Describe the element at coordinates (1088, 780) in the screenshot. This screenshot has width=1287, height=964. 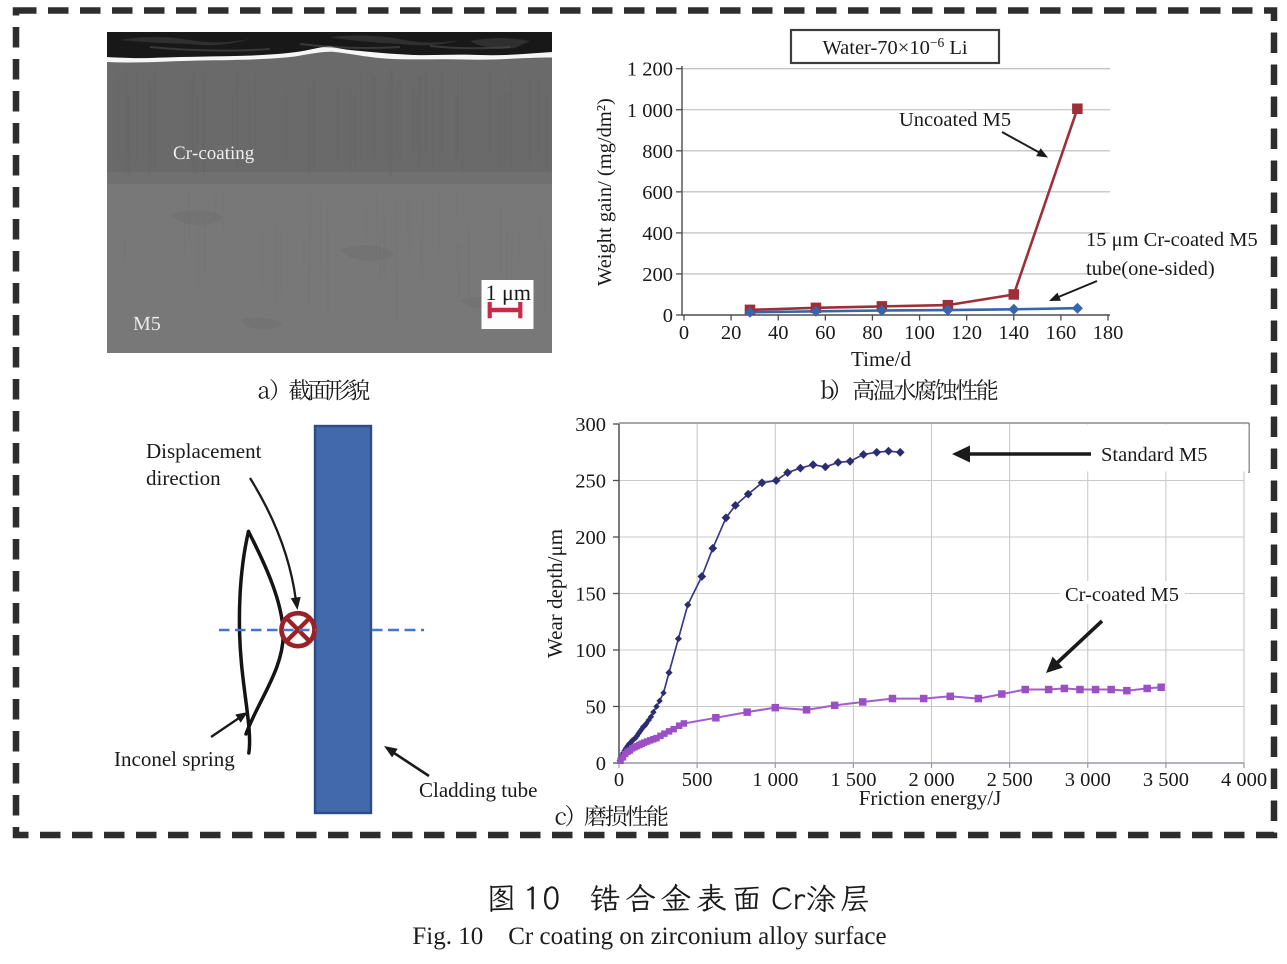
I see `svg-text: 3 000` at that location.